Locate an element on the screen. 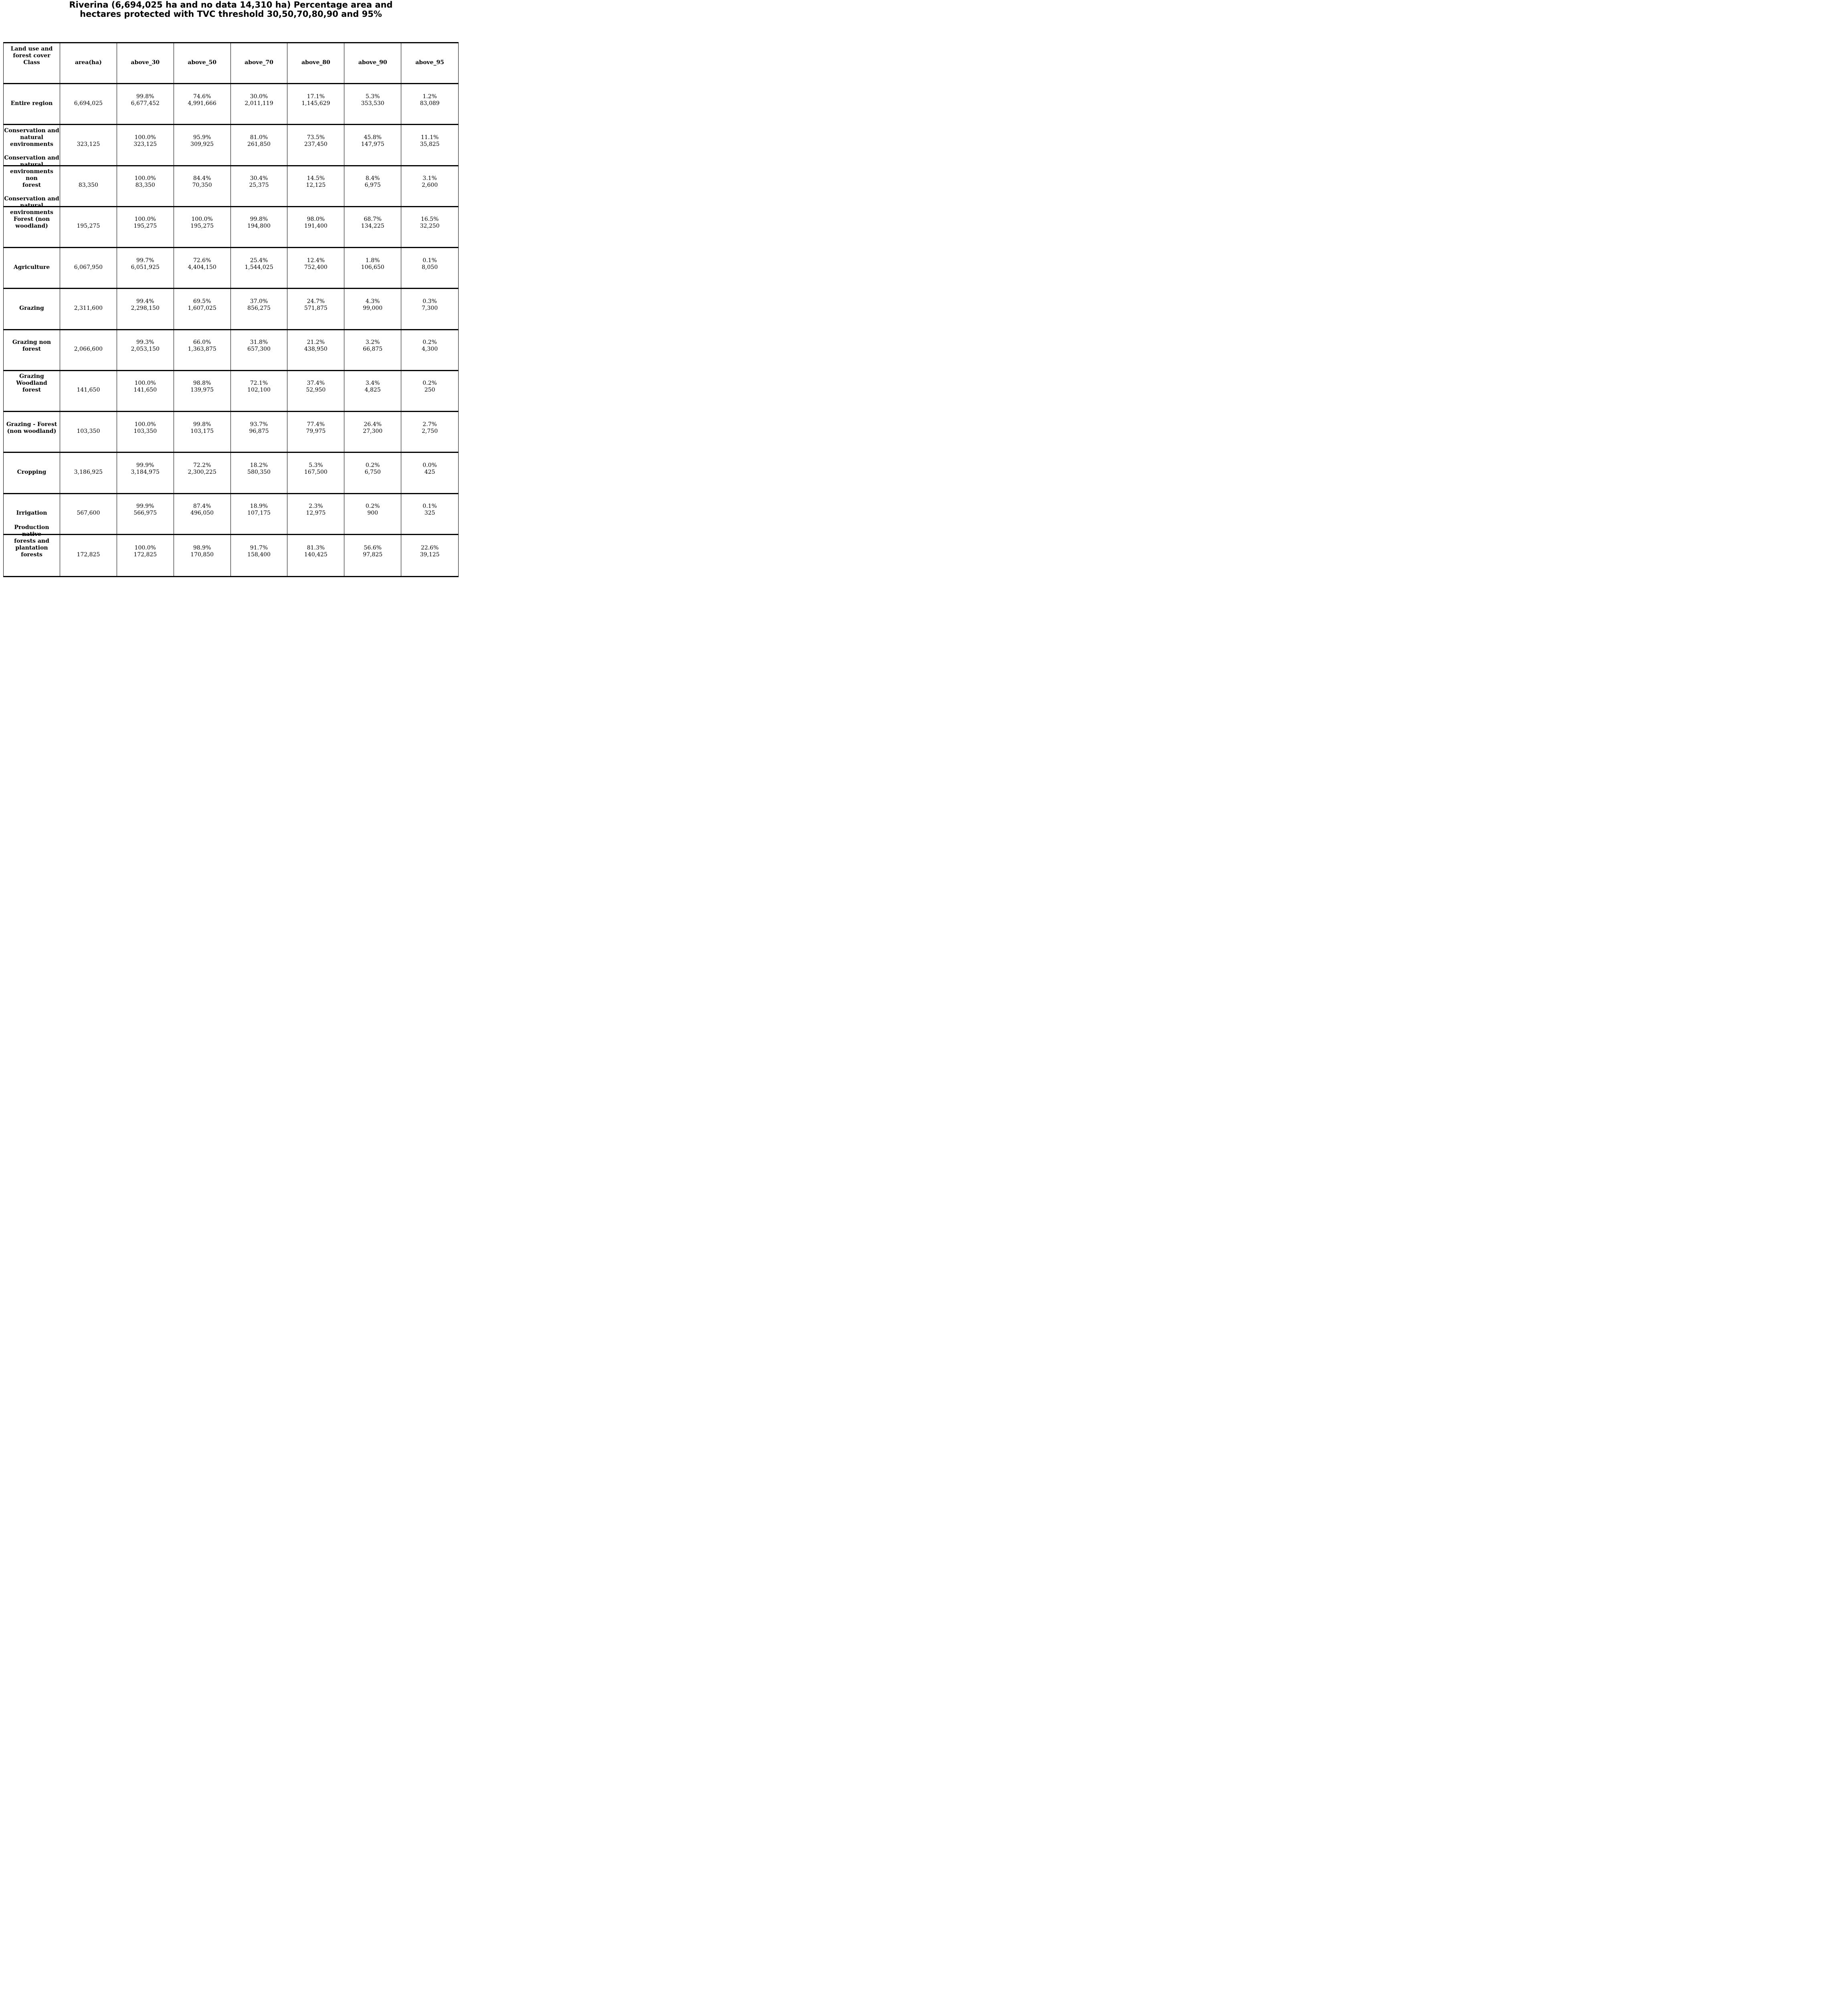 This screenshot has width=1848, height=2004. value-cell: 2.7% 2,750 is located at coordinates (430, 433).